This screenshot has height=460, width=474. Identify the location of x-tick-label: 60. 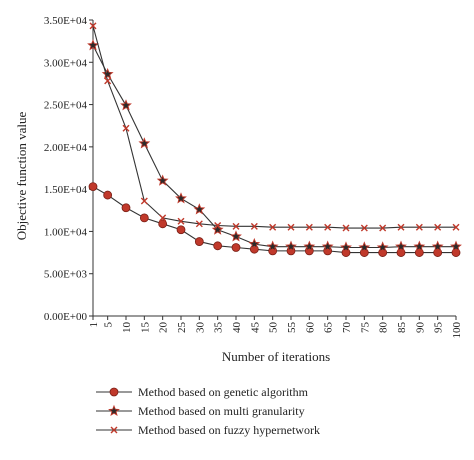
(310, 328).